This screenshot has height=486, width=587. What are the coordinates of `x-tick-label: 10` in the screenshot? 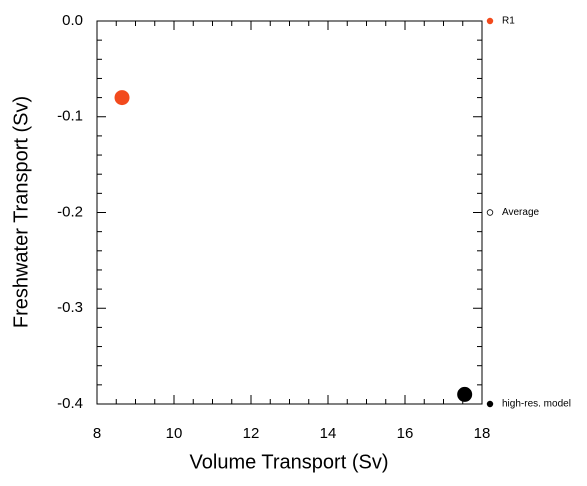 It's located at (174, 433).